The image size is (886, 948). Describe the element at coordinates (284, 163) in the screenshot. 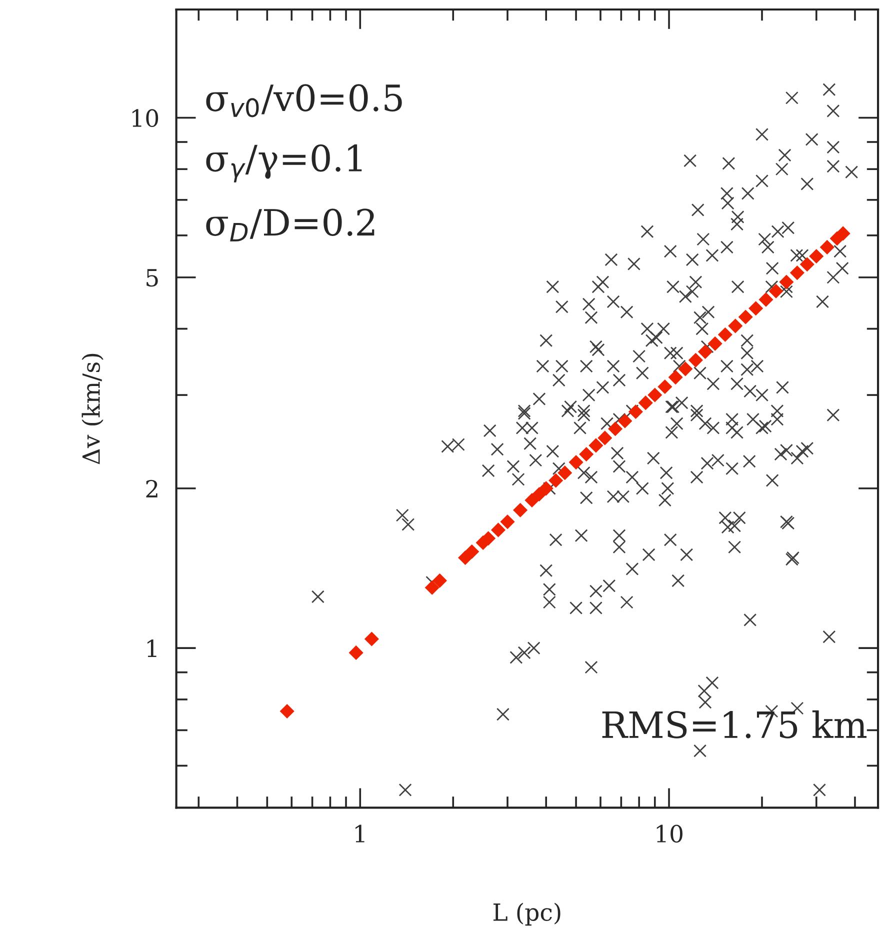

I see `annotation: σ$_{γ}$/γ=0.1` at that location.